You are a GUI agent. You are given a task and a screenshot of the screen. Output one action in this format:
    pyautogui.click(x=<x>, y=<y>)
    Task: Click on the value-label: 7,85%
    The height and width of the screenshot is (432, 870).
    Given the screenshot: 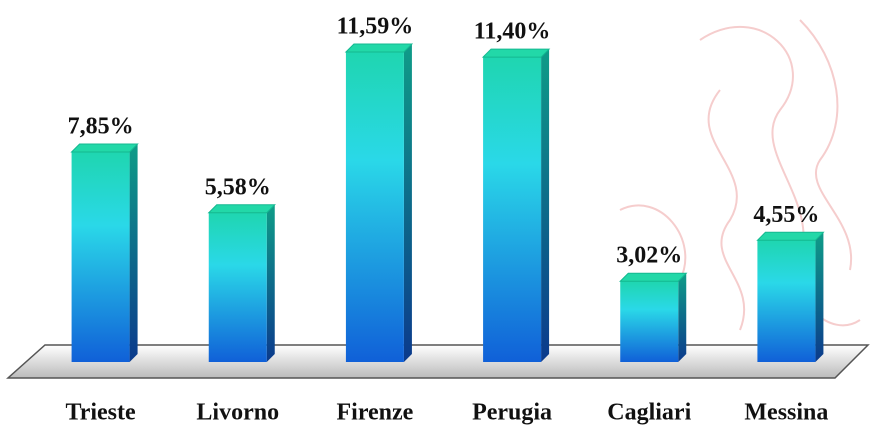 What is the action you would take?
    pyautogui.click(x=101, y=127)
    